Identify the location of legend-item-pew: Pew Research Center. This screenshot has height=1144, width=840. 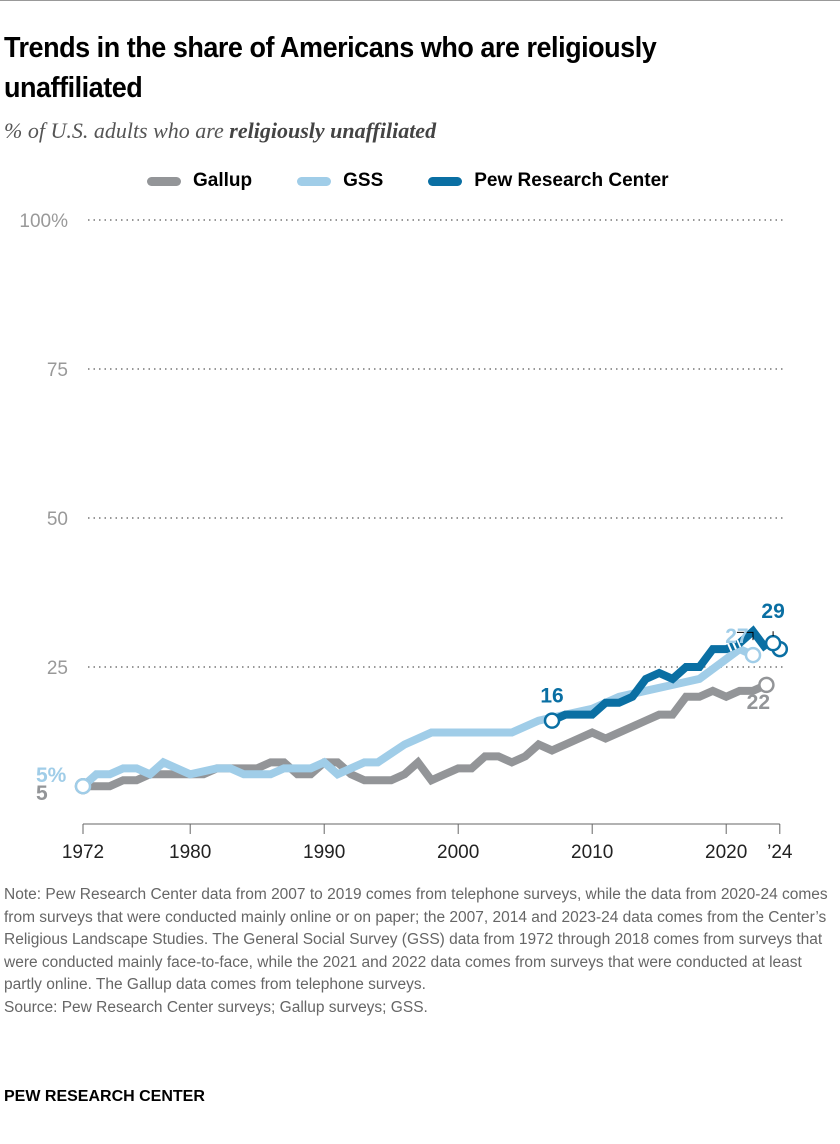
(548, 181).